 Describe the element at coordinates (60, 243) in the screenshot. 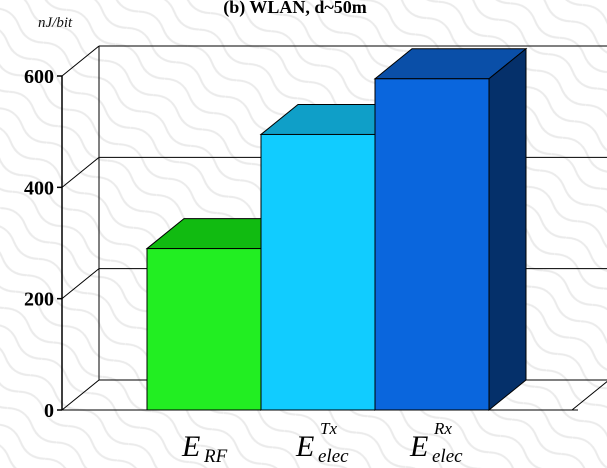

I see `chart-axes` at that location.